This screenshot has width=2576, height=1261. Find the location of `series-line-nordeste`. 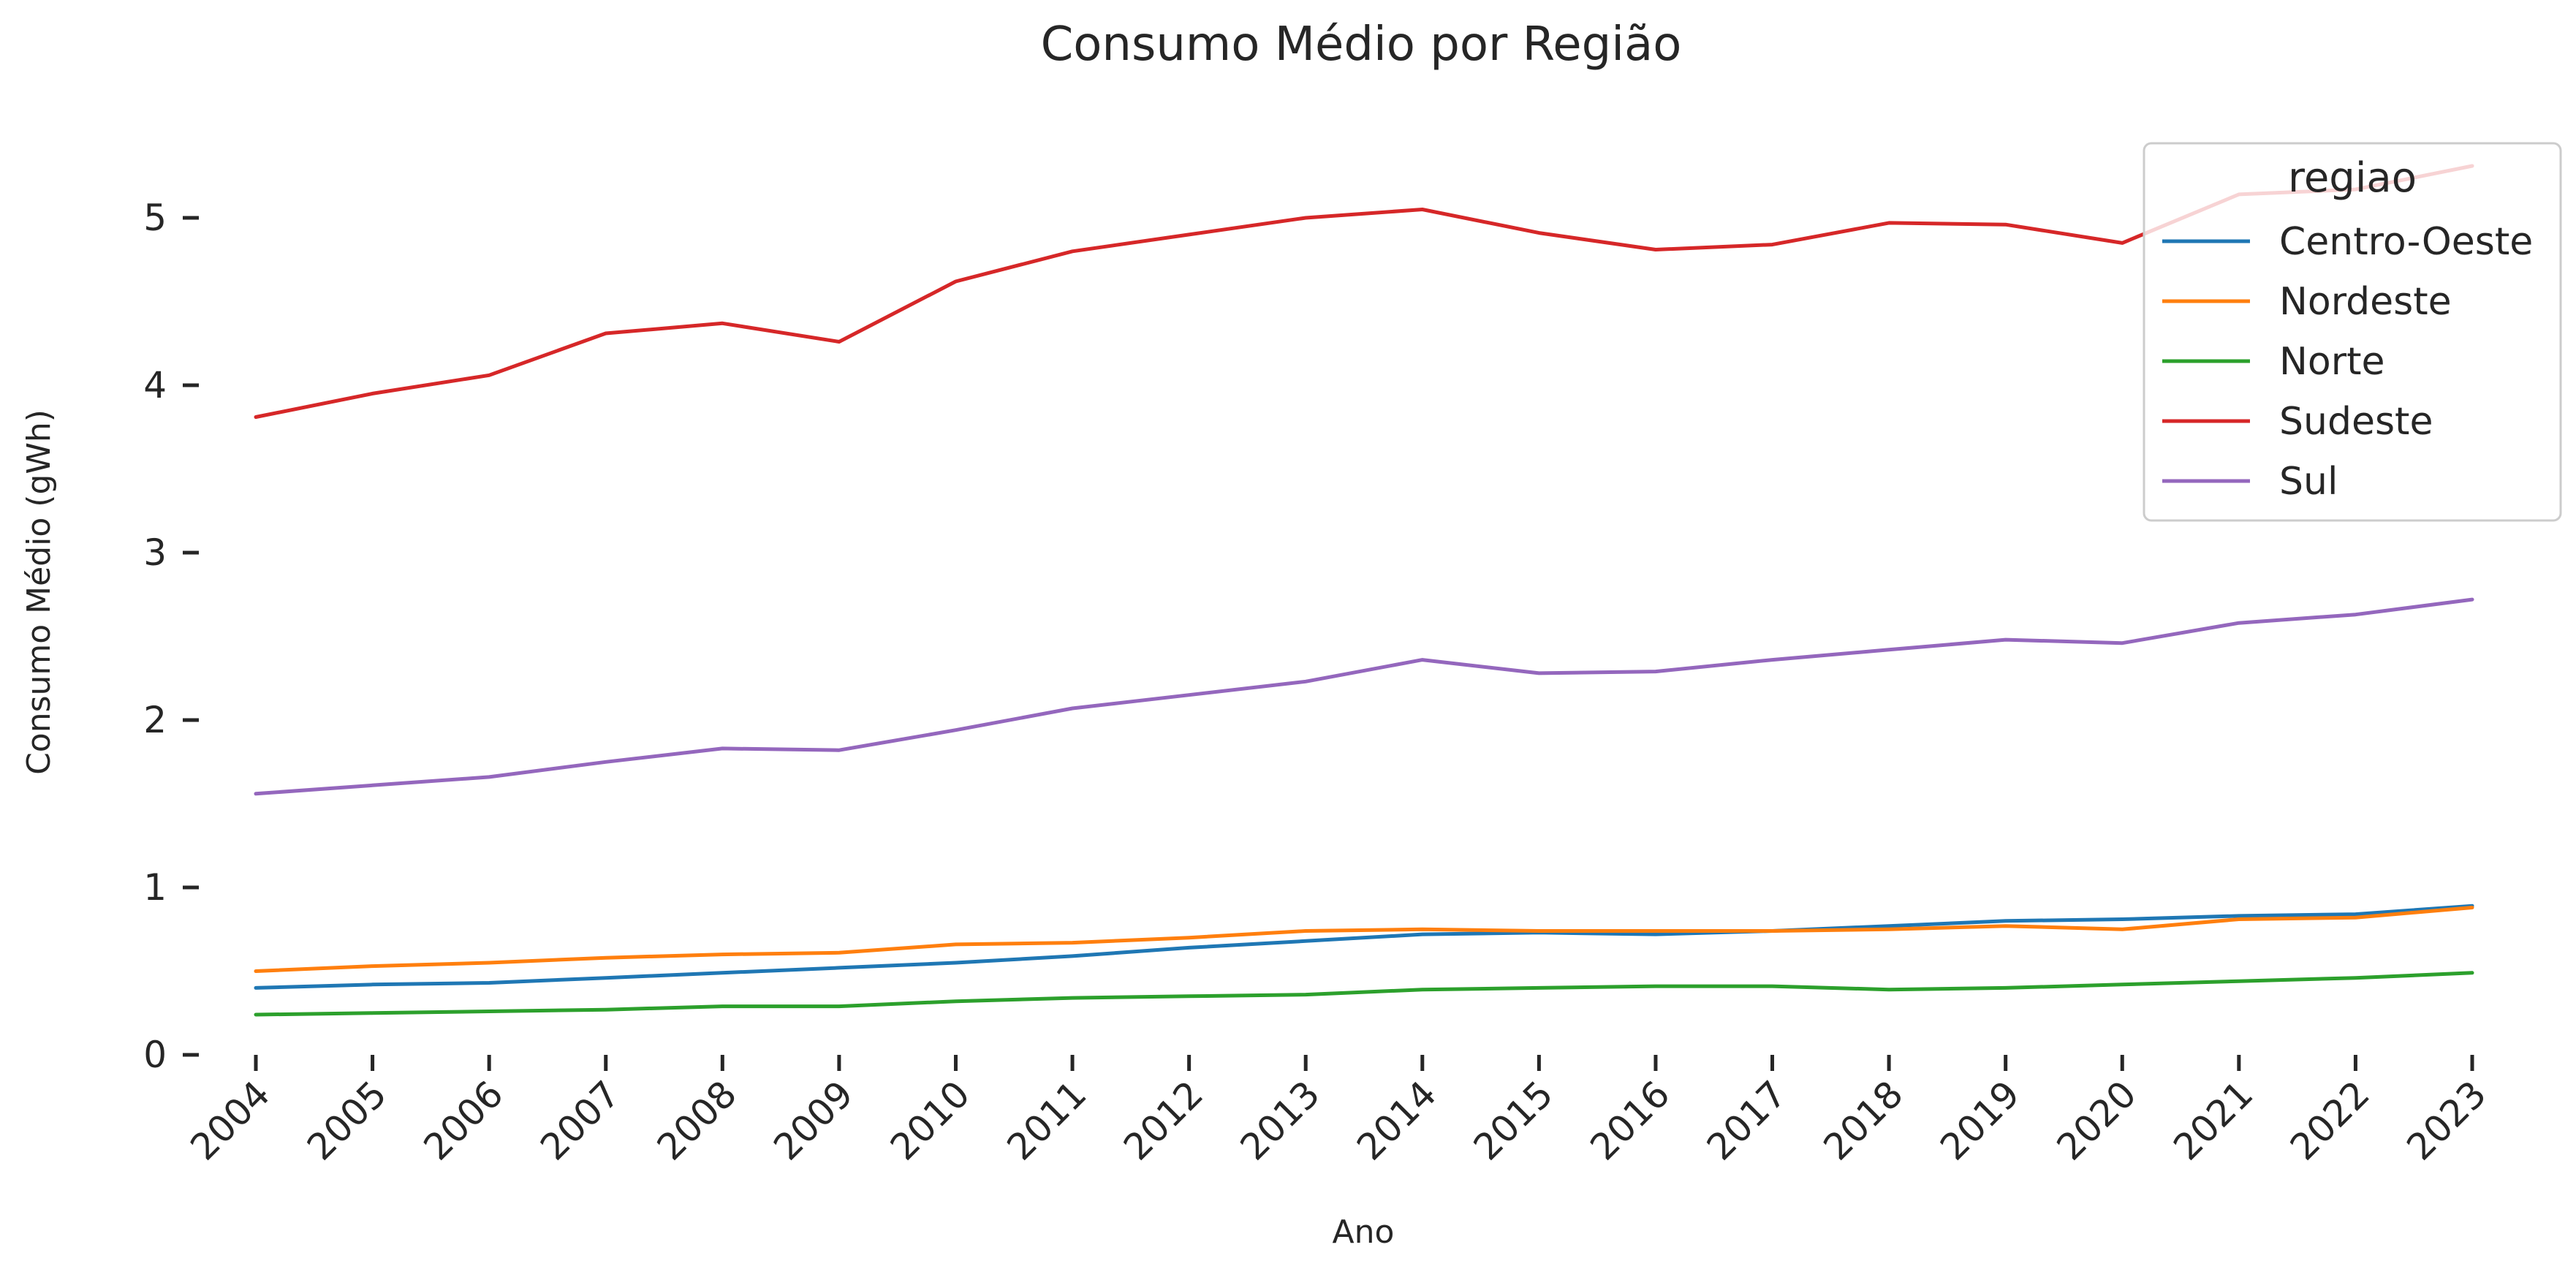

series-line-nordeste is located at coordinates (1364, 940).